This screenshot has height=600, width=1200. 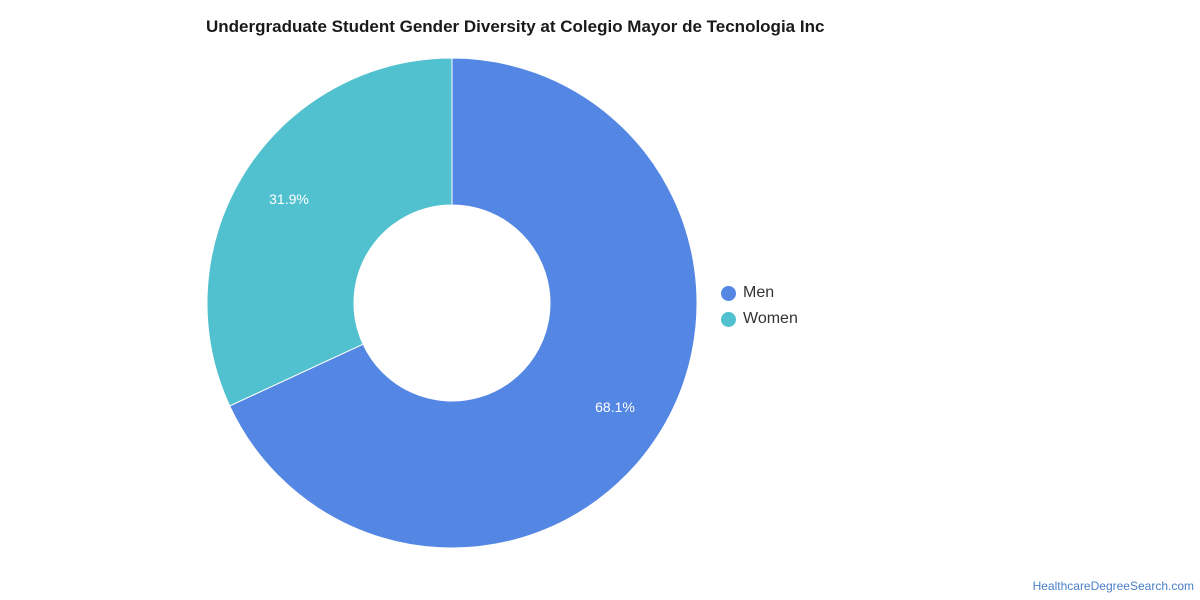 I want to click on legend: Men Women, so click(x=759, y=306).